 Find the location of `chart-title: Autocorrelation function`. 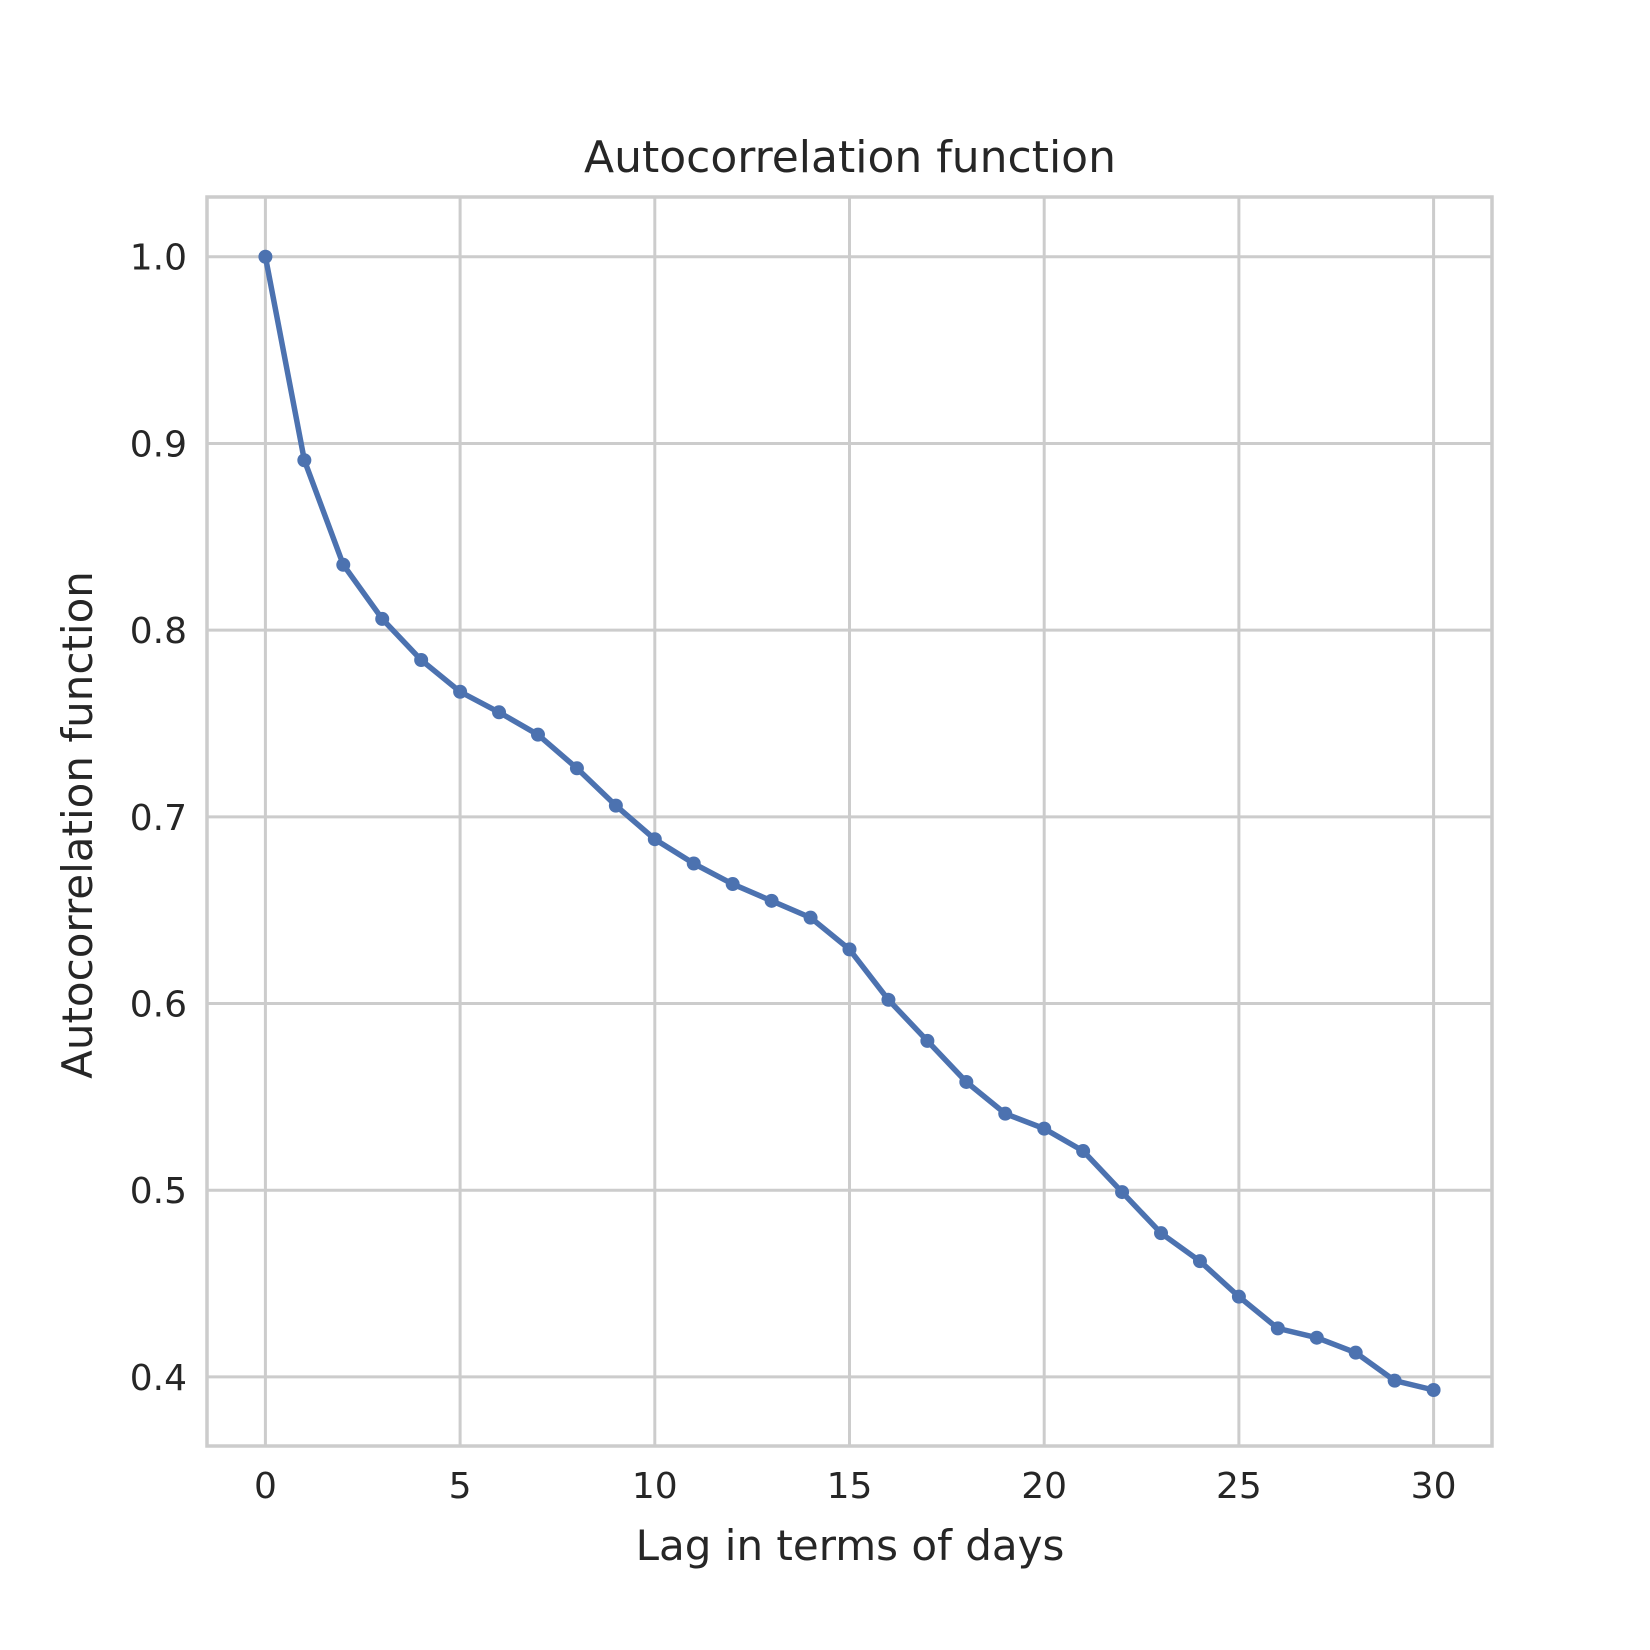

chart-title: Autocorrelation function is located at coordinates (850, 157).